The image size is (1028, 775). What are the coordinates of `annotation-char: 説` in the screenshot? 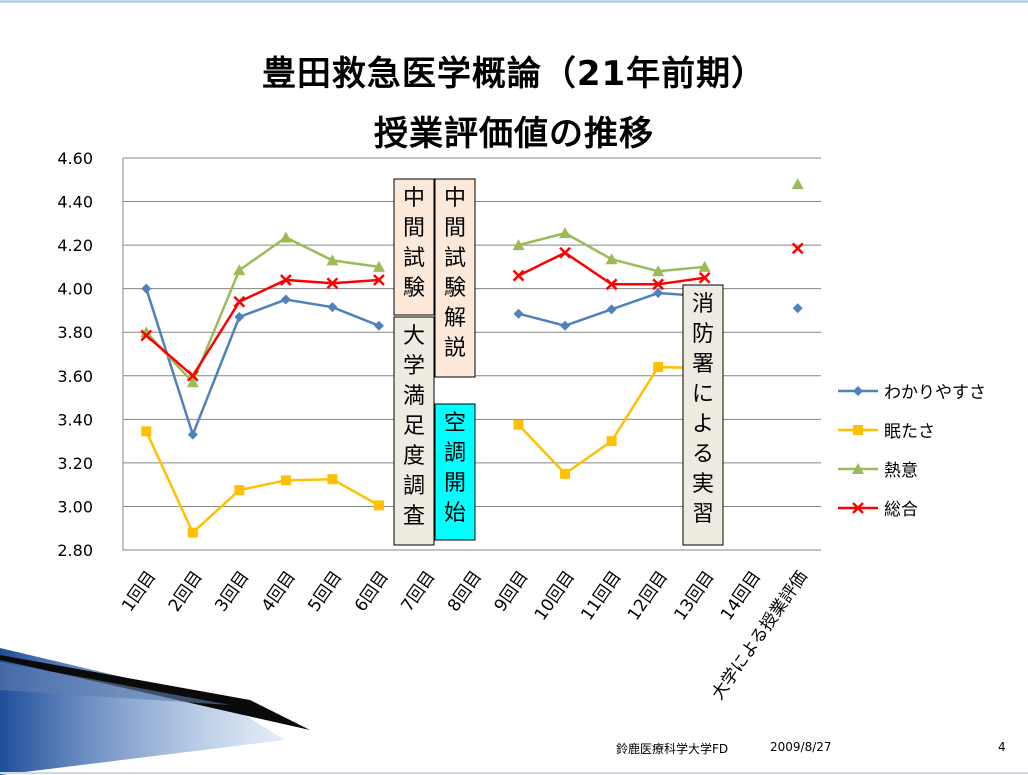 It's located at (455, 348).